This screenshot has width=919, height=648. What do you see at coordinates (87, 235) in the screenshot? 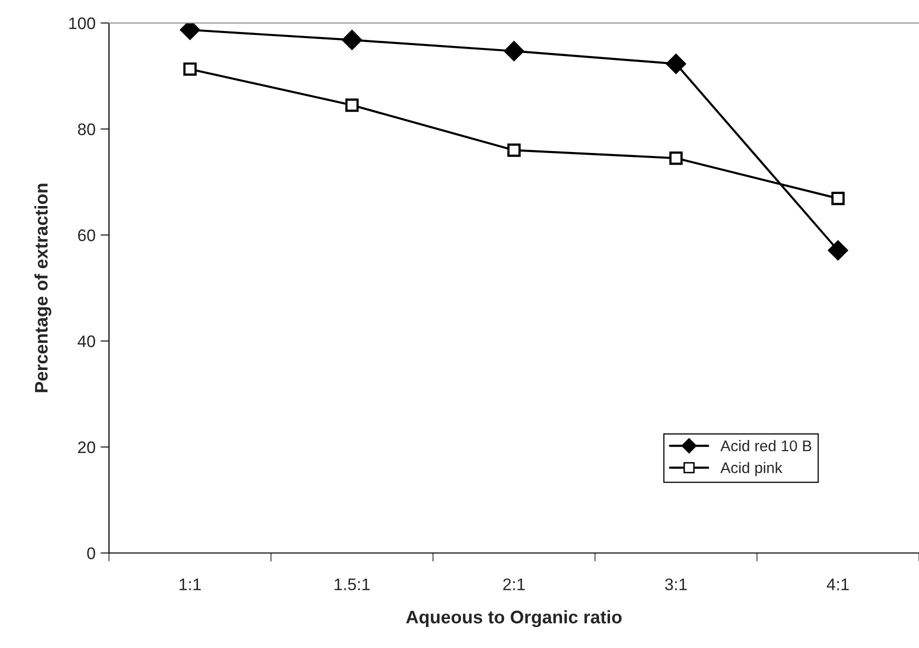
I see `y-tick-label: 60` at bounding box center [87, 235].